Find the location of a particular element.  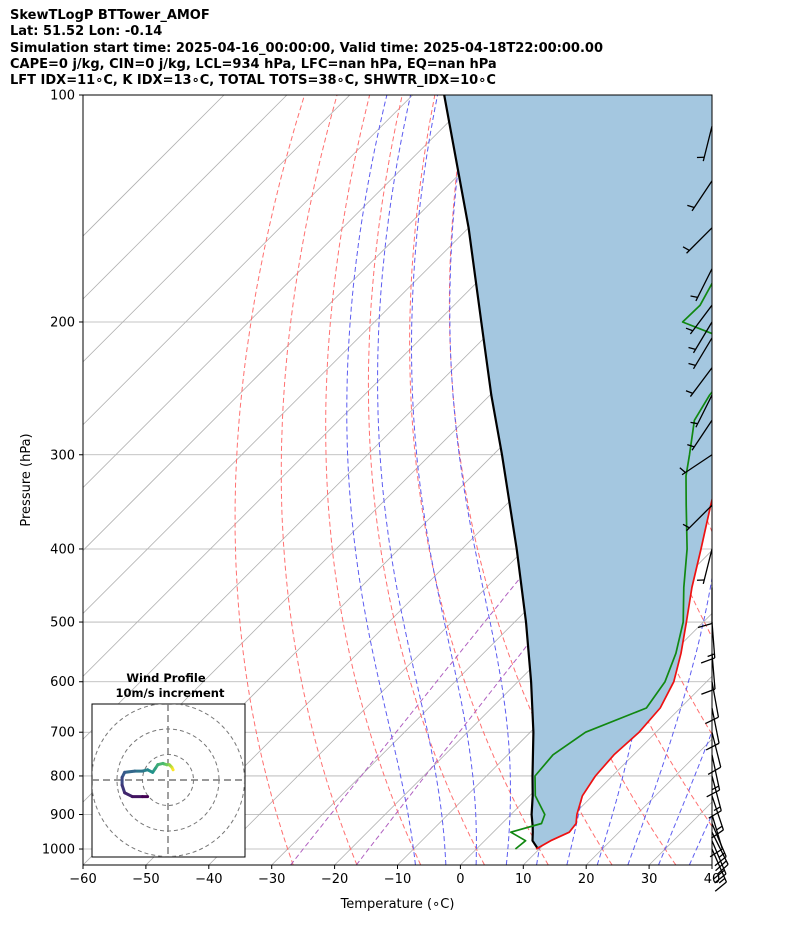

y-tick-label: 300 is located at coordinates (62, 455).